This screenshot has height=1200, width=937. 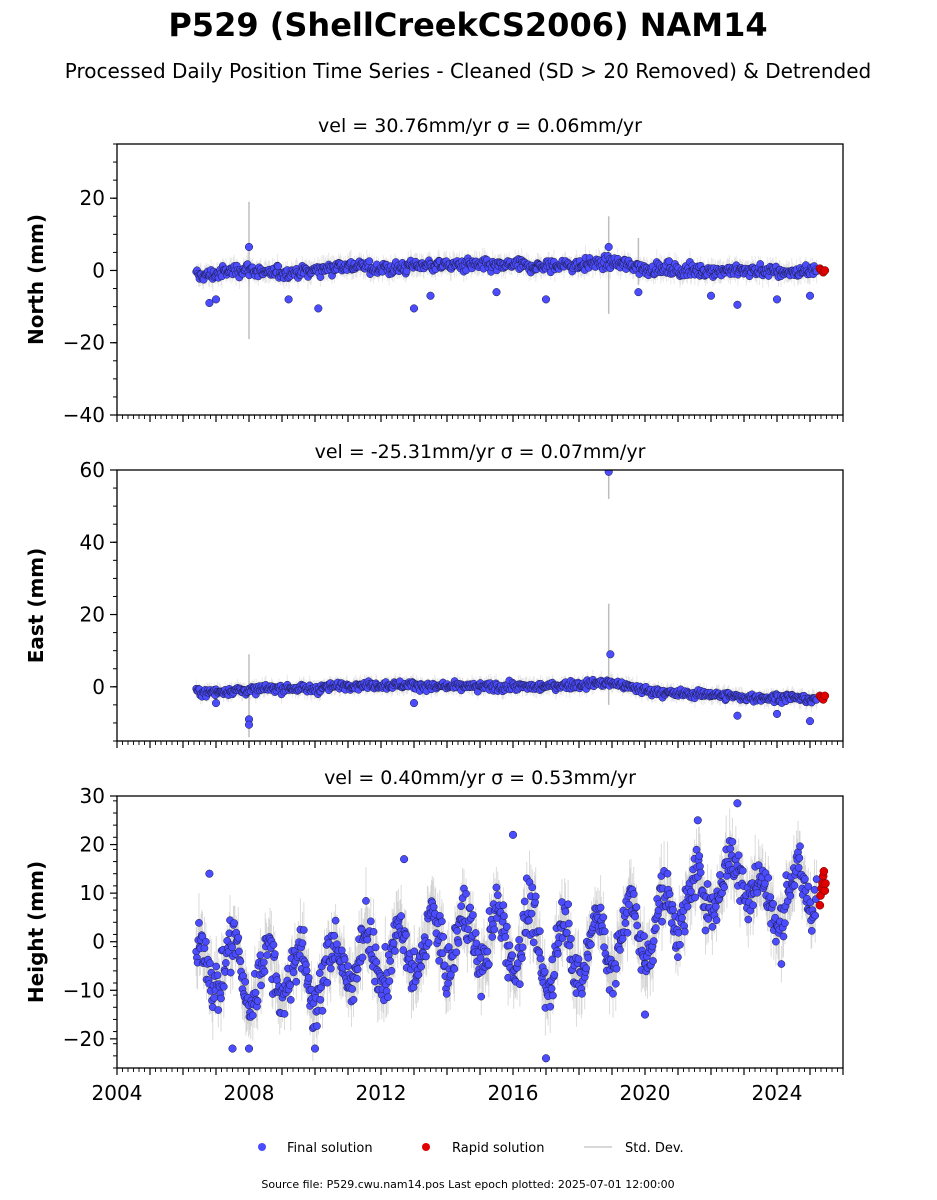 What do you see at coordinates (480, 418) in the screenshot?
I see `x-ticks` at bounding box center [480, 418].